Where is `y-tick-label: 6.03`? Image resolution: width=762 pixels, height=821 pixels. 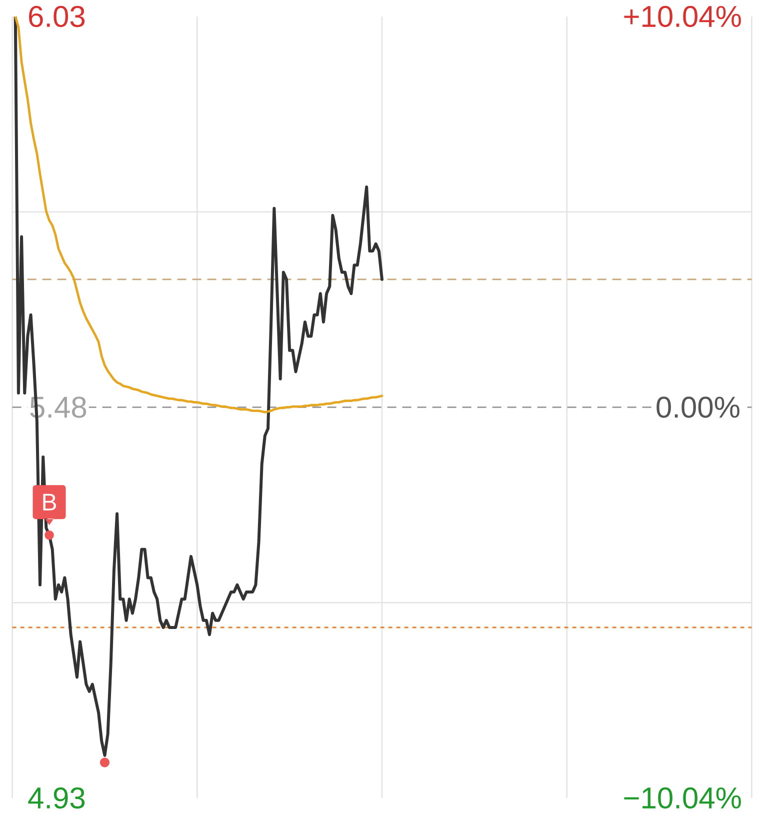 y-tick-label: 6.03 is located at coordinates (57, 17).